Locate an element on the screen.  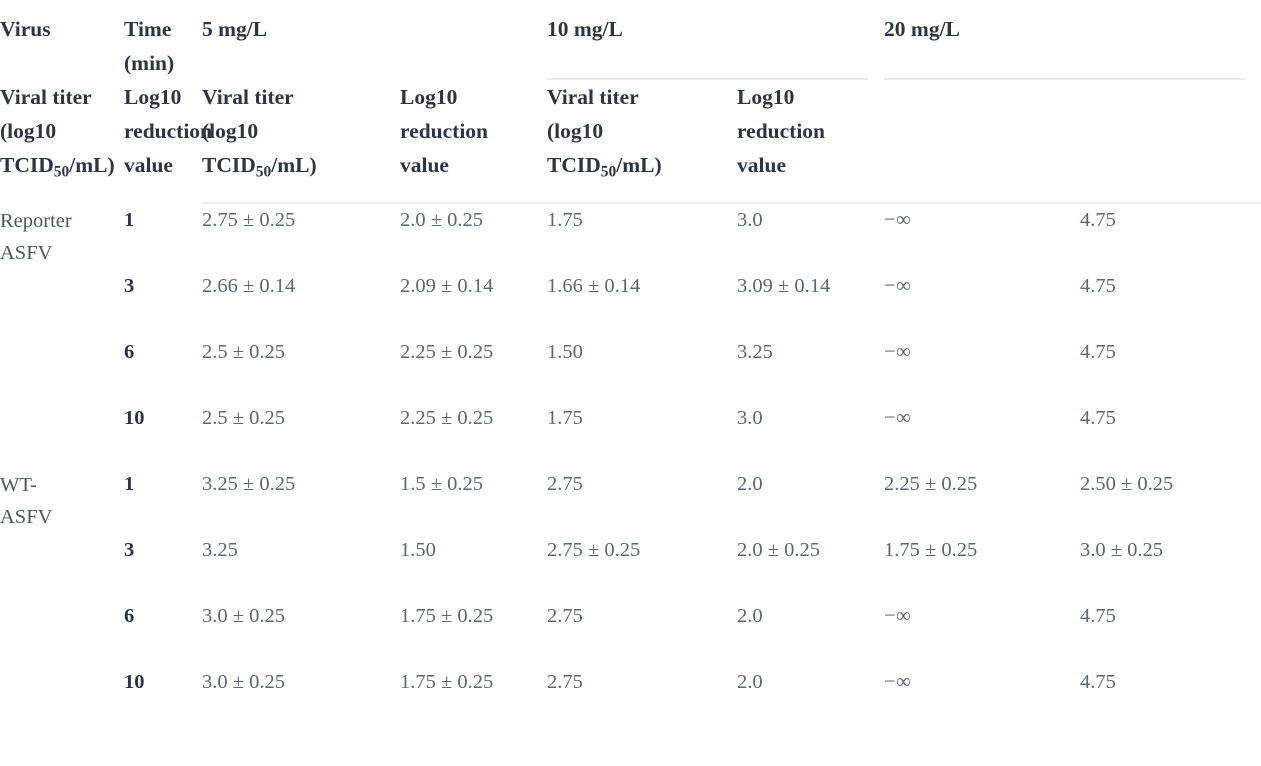
titer-5mgl: 2.5 ± 0.25 is located at coordinates (244, 418).